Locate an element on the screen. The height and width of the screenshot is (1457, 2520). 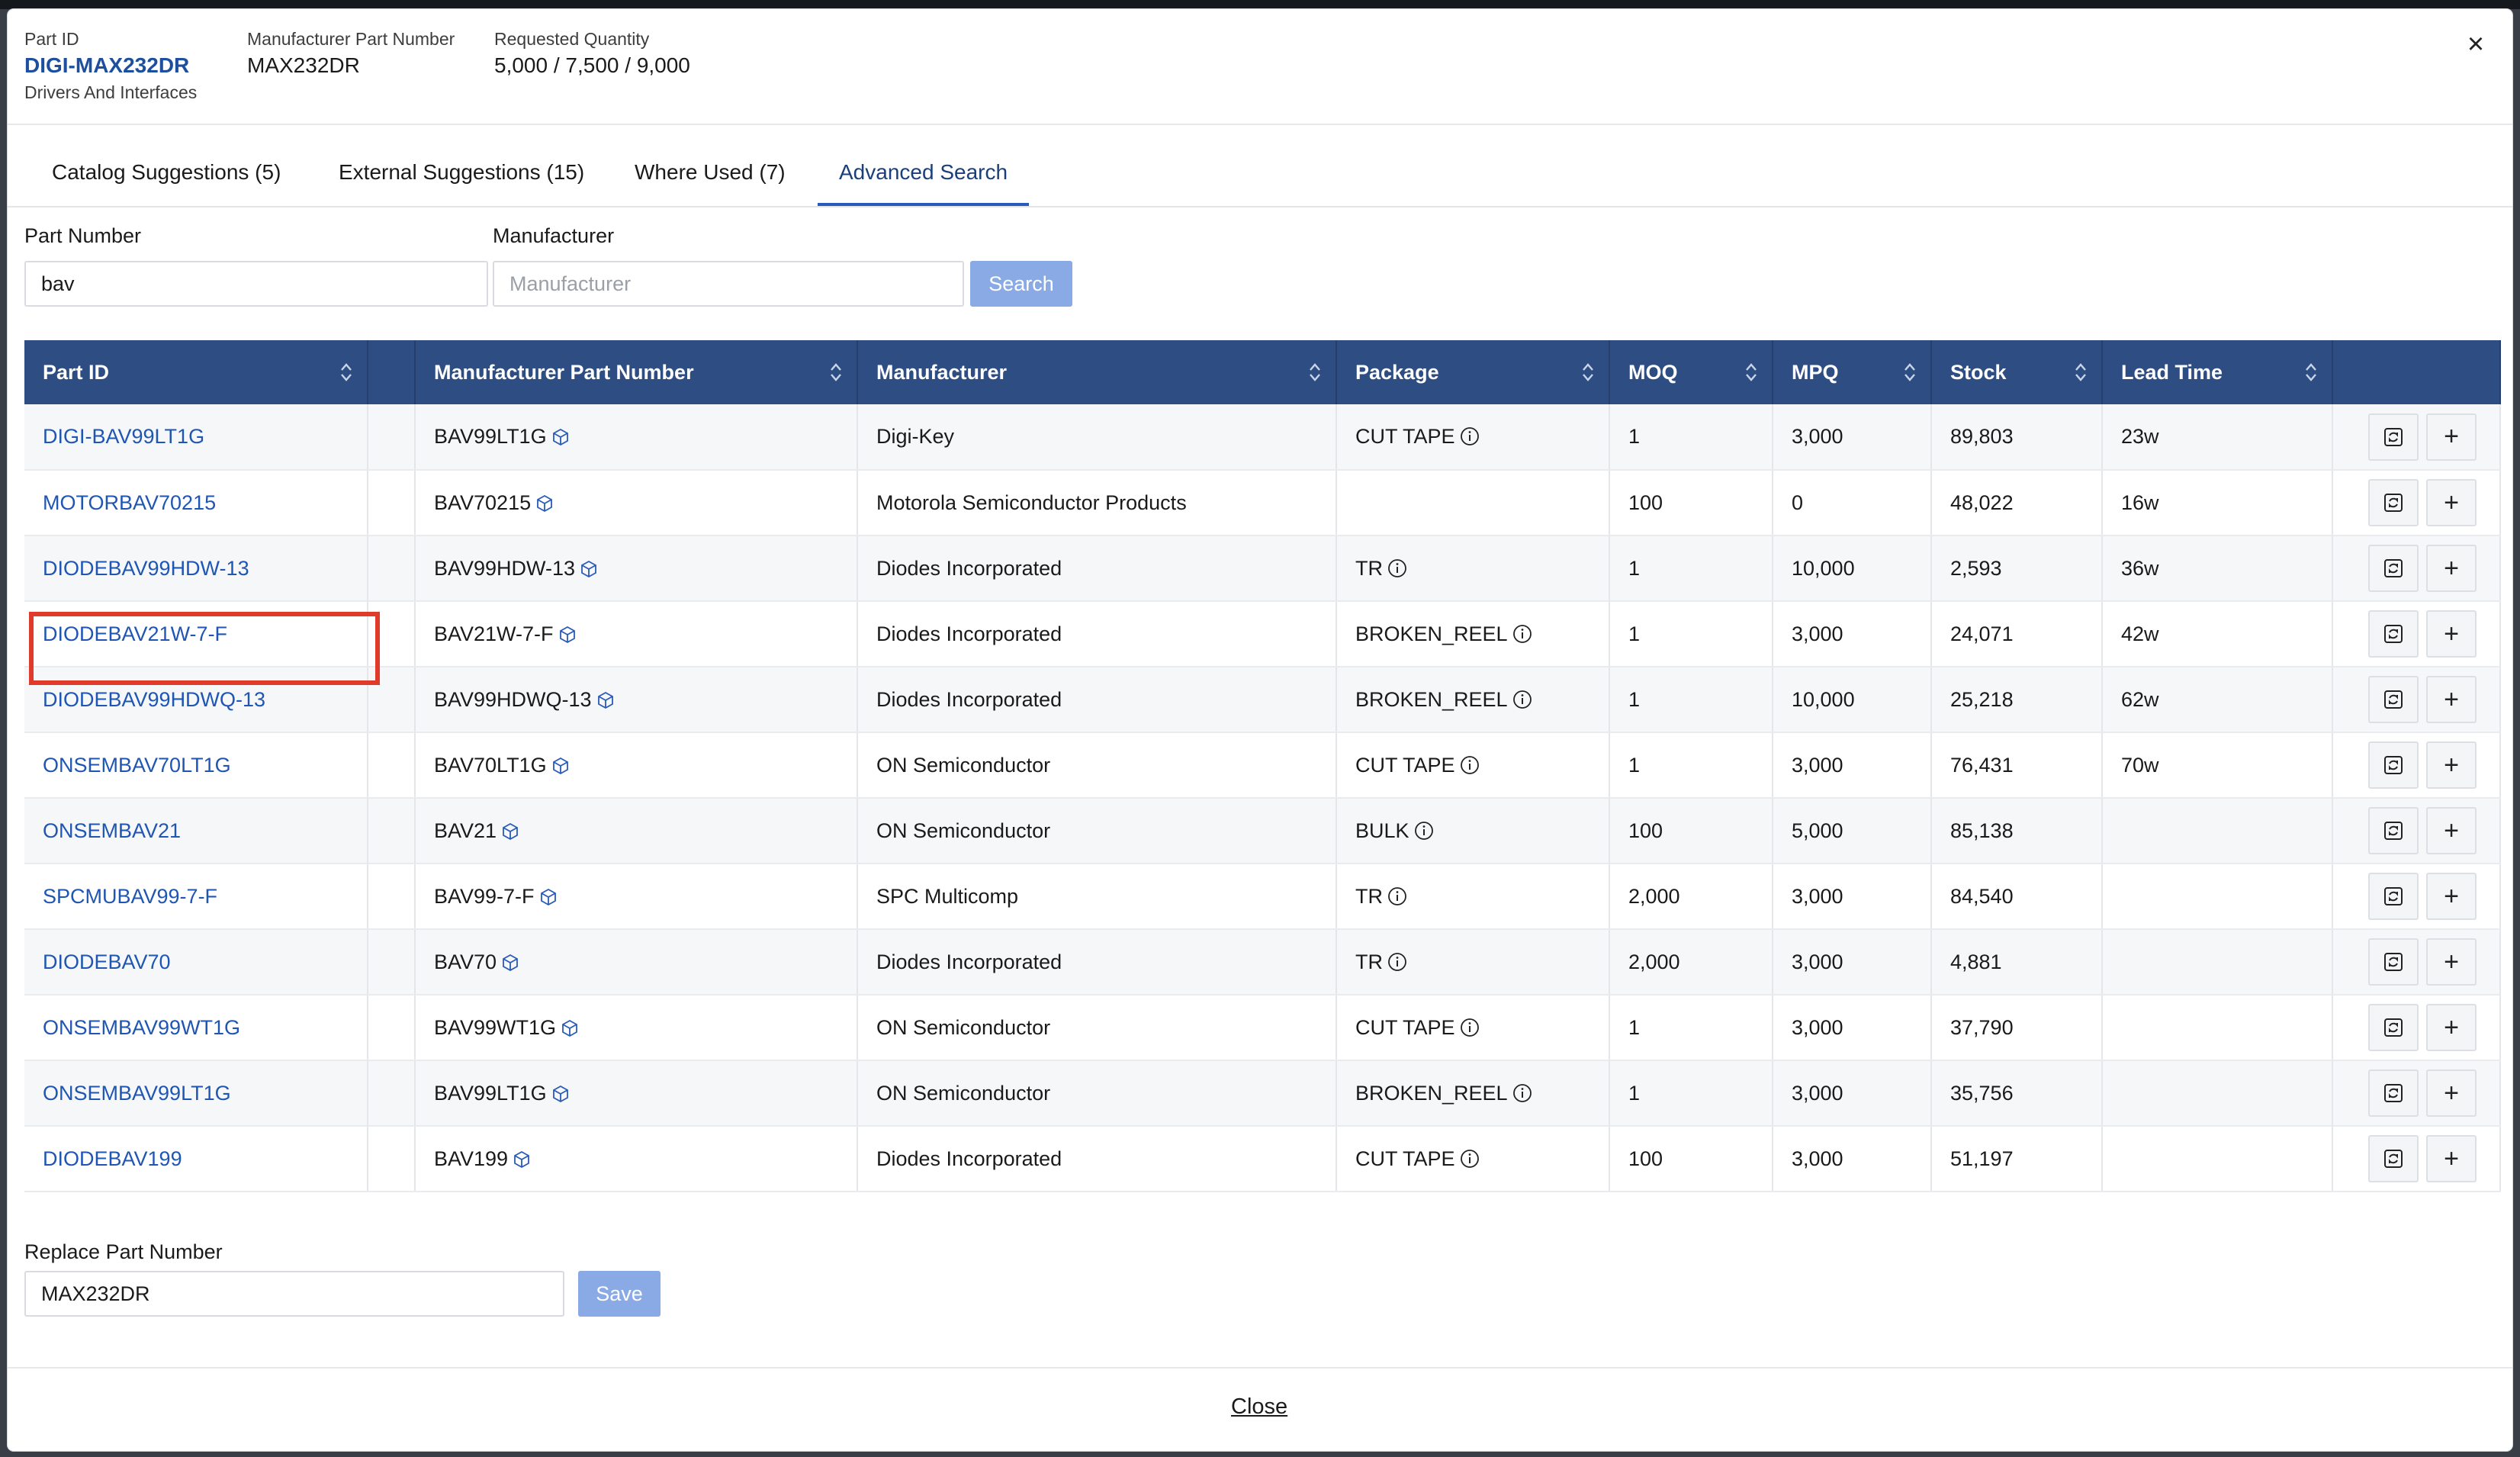
cell-part-id: DIODEBAV99HDWQ-13 is located at coordinates (196, 700).